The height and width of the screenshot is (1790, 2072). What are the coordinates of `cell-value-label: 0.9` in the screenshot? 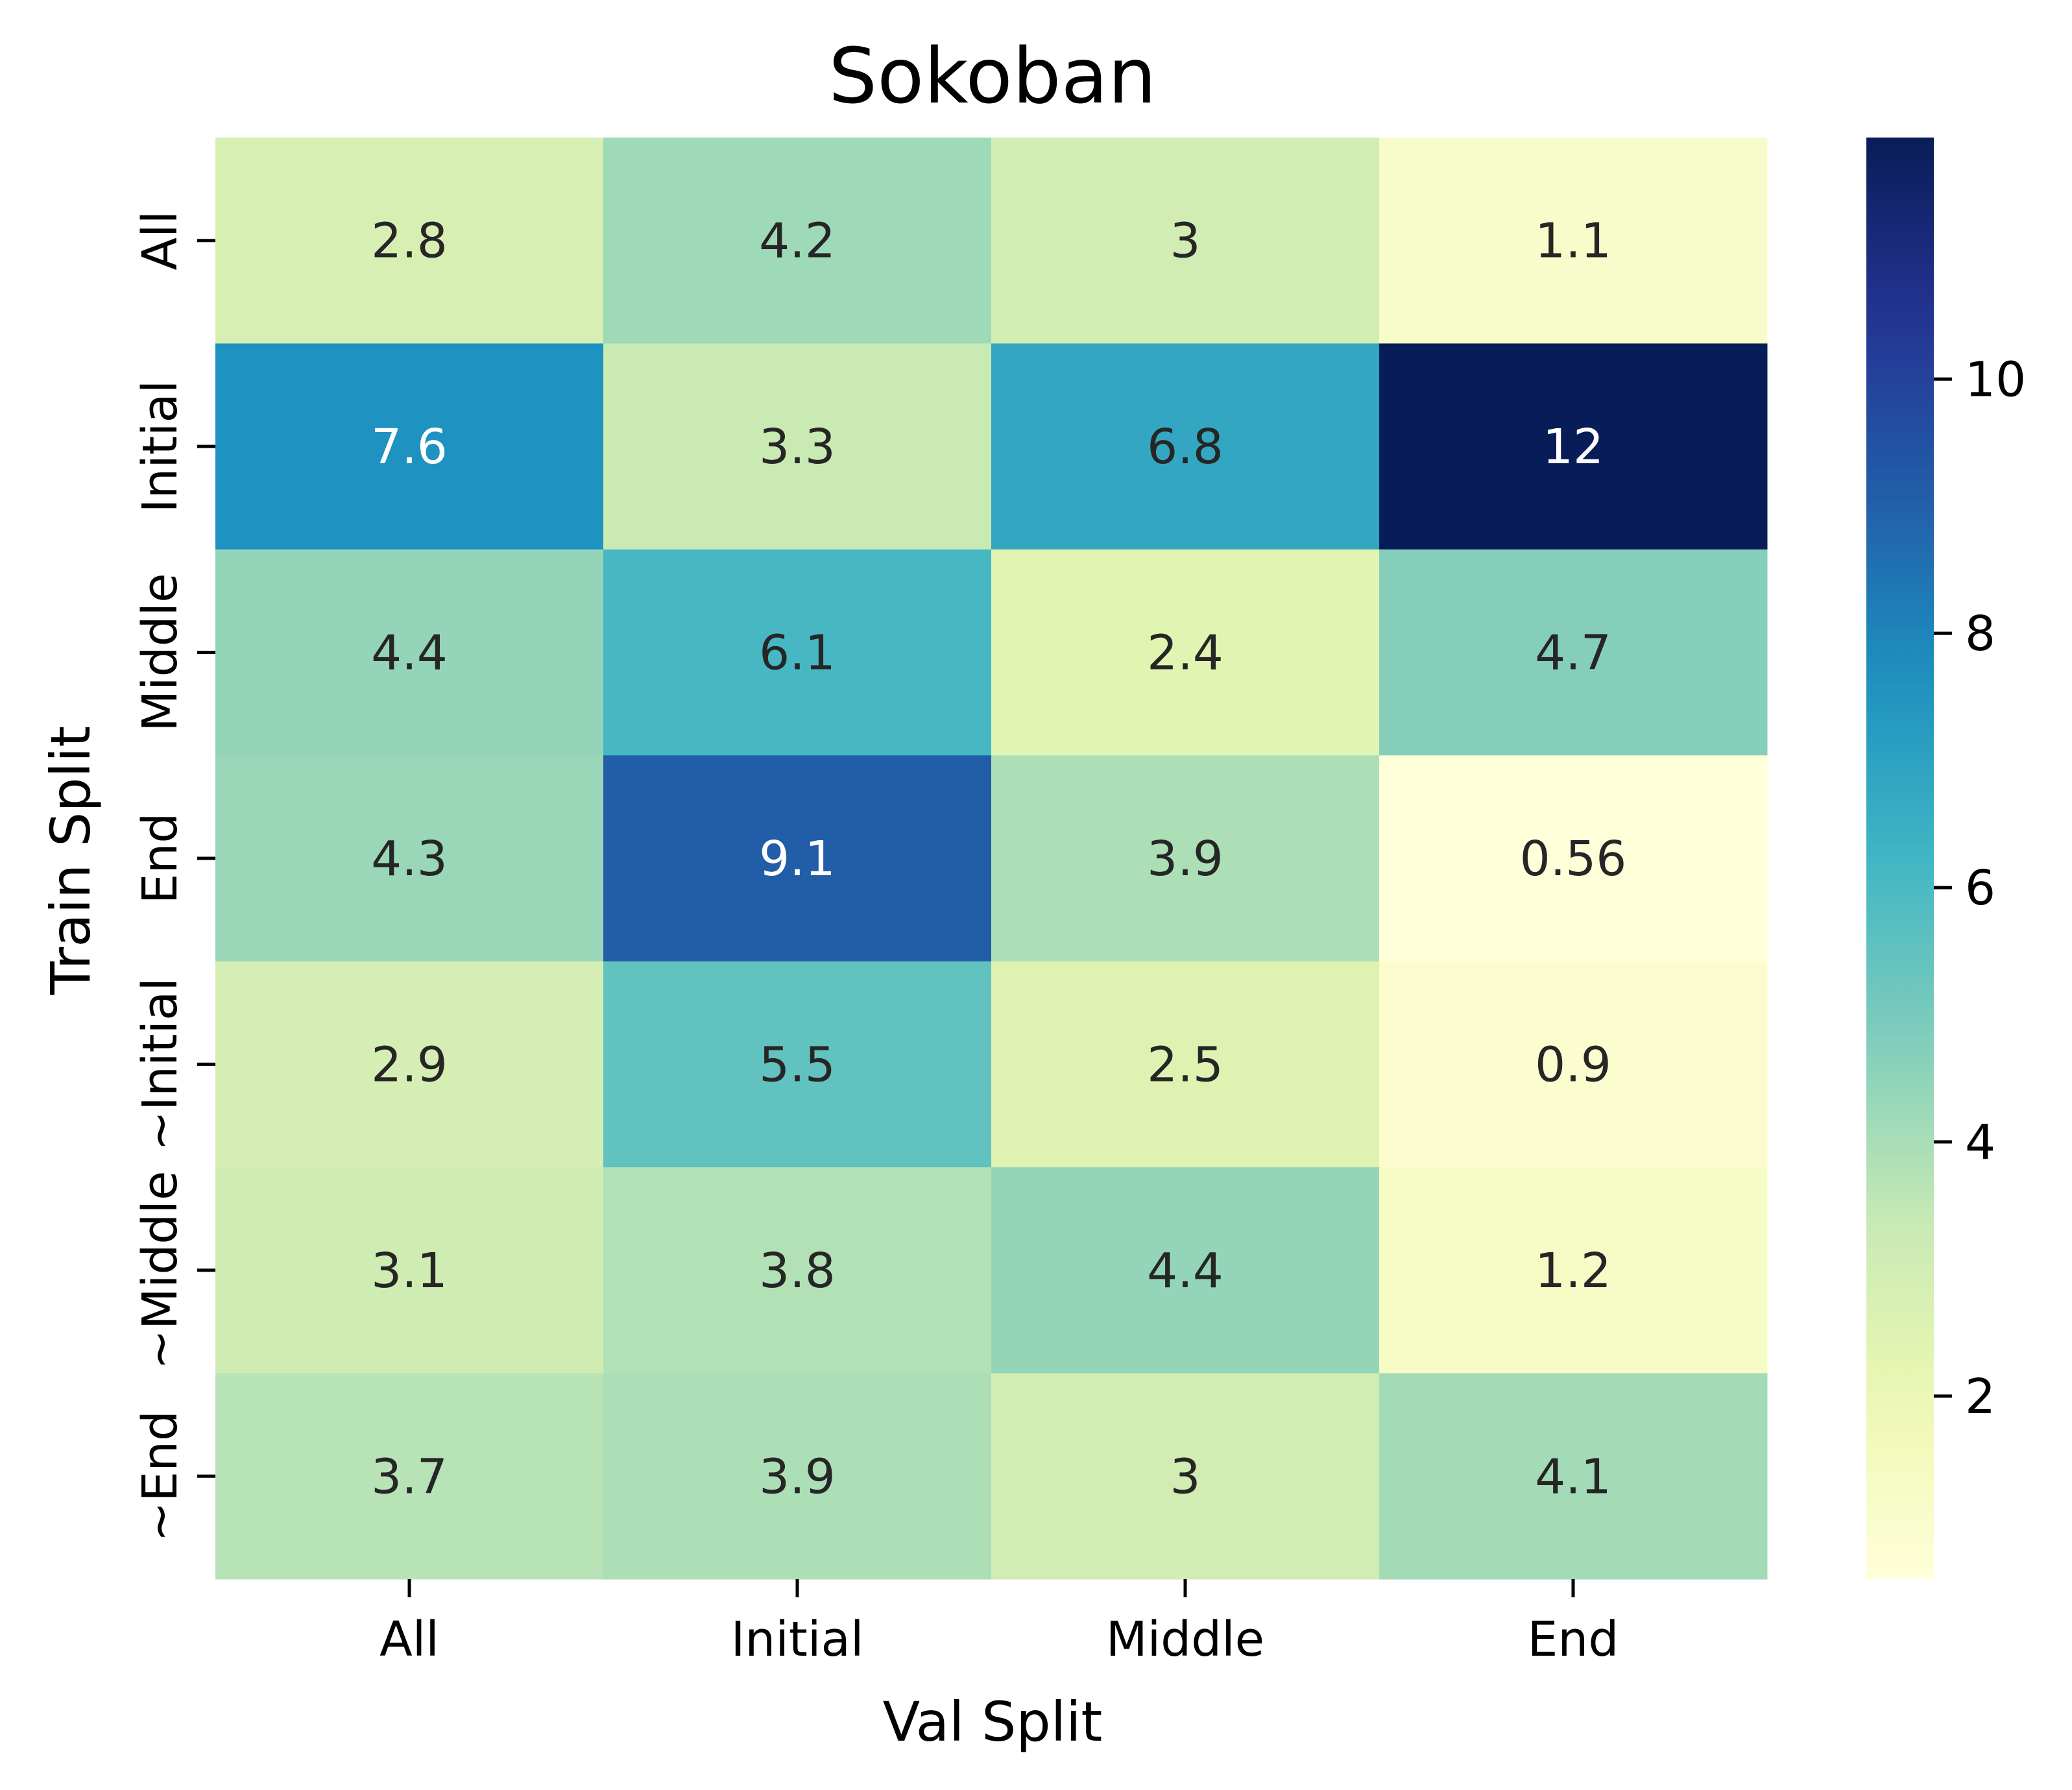 It's located at (1573, 1065).